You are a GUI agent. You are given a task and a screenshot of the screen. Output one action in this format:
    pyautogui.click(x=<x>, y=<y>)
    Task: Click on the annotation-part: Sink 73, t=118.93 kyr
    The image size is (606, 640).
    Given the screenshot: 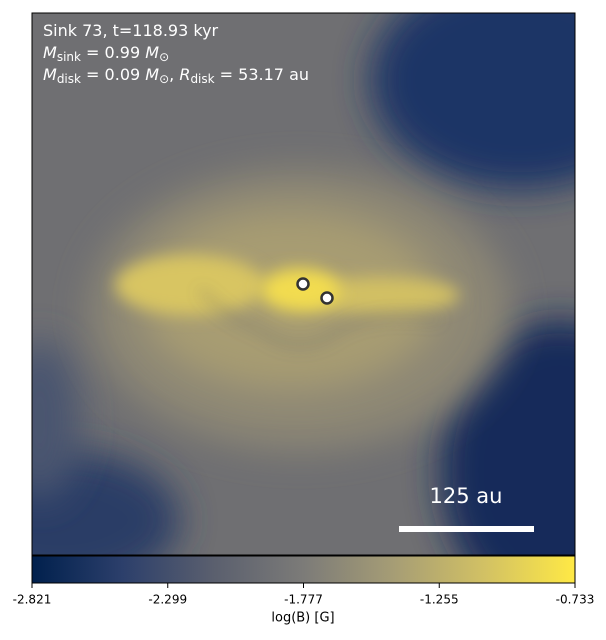 What is the action you would take?
    pyautogui.click(x=131, y=30)
    